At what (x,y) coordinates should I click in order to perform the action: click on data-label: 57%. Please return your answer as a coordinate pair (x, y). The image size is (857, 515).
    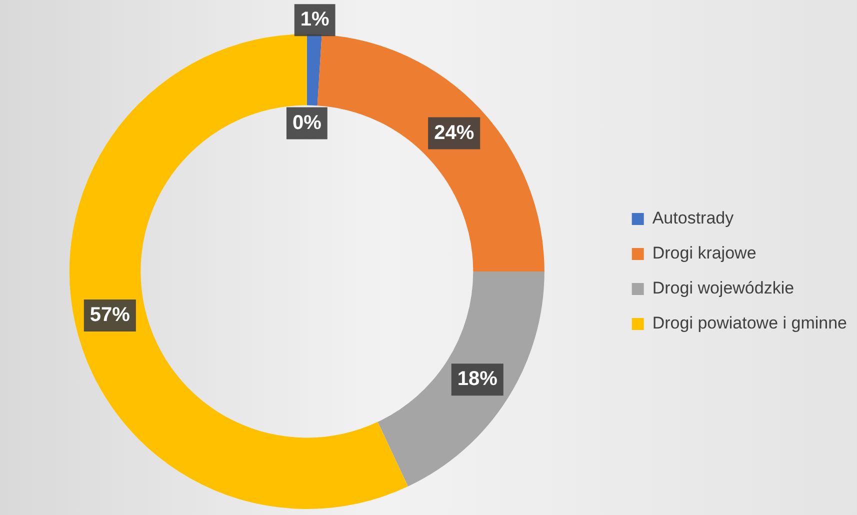
    Looking at the image, I should click on (110, 315).